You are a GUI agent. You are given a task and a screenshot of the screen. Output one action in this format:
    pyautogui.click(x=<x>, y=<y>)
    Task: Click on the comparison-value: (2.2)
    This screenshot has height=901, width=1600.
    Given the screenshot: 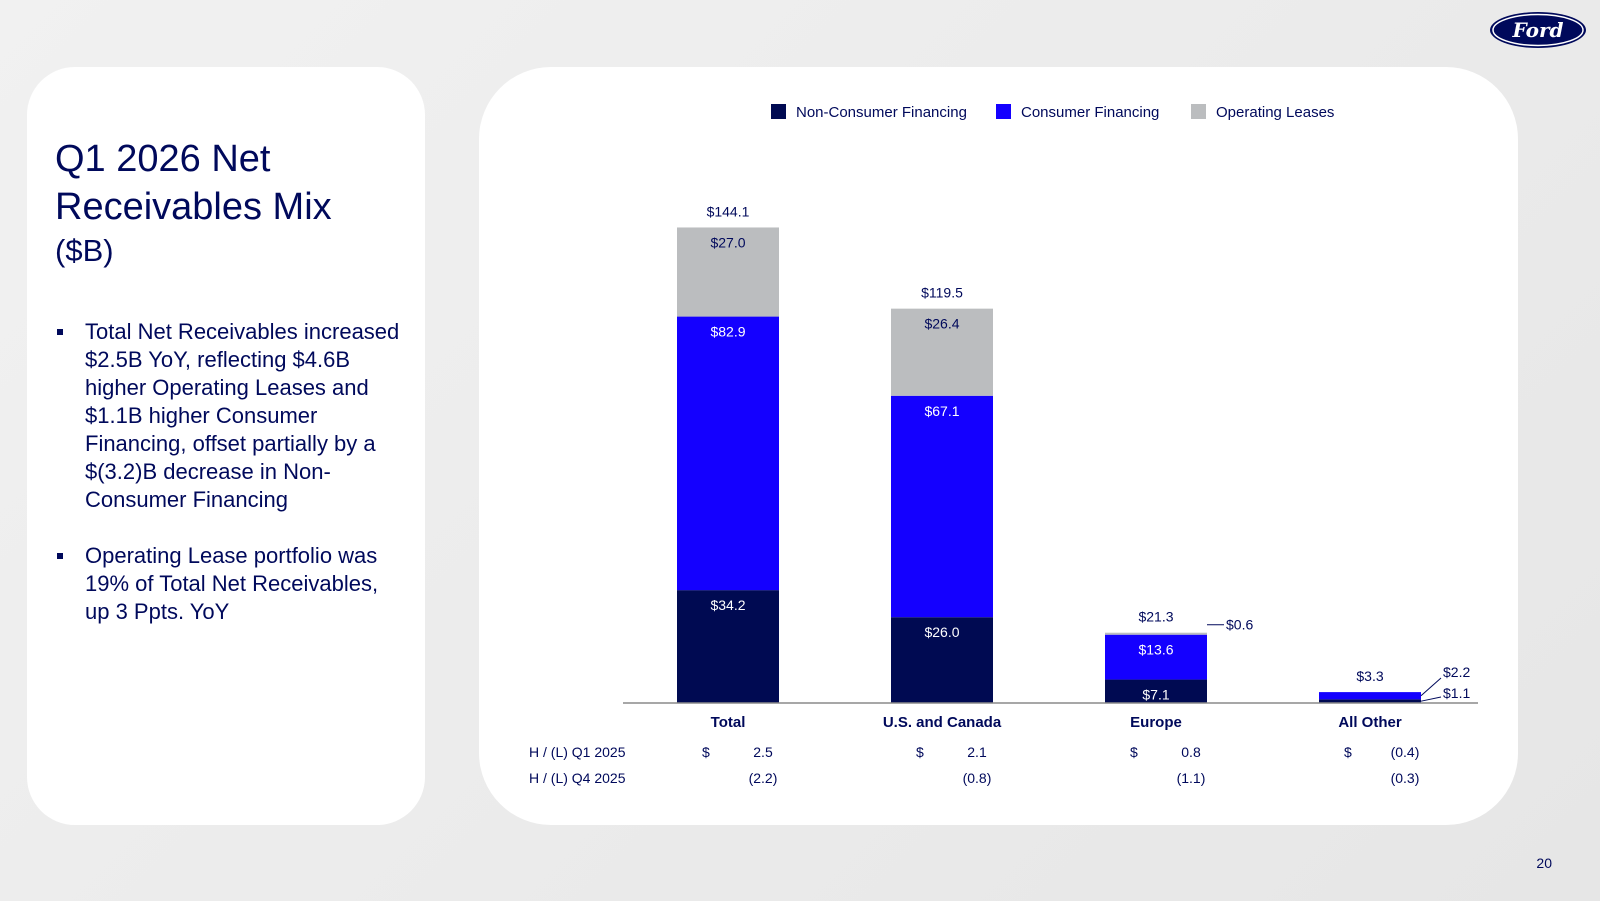 What is the action you would take?
    pyautogui.click(x=763, y=778)
    